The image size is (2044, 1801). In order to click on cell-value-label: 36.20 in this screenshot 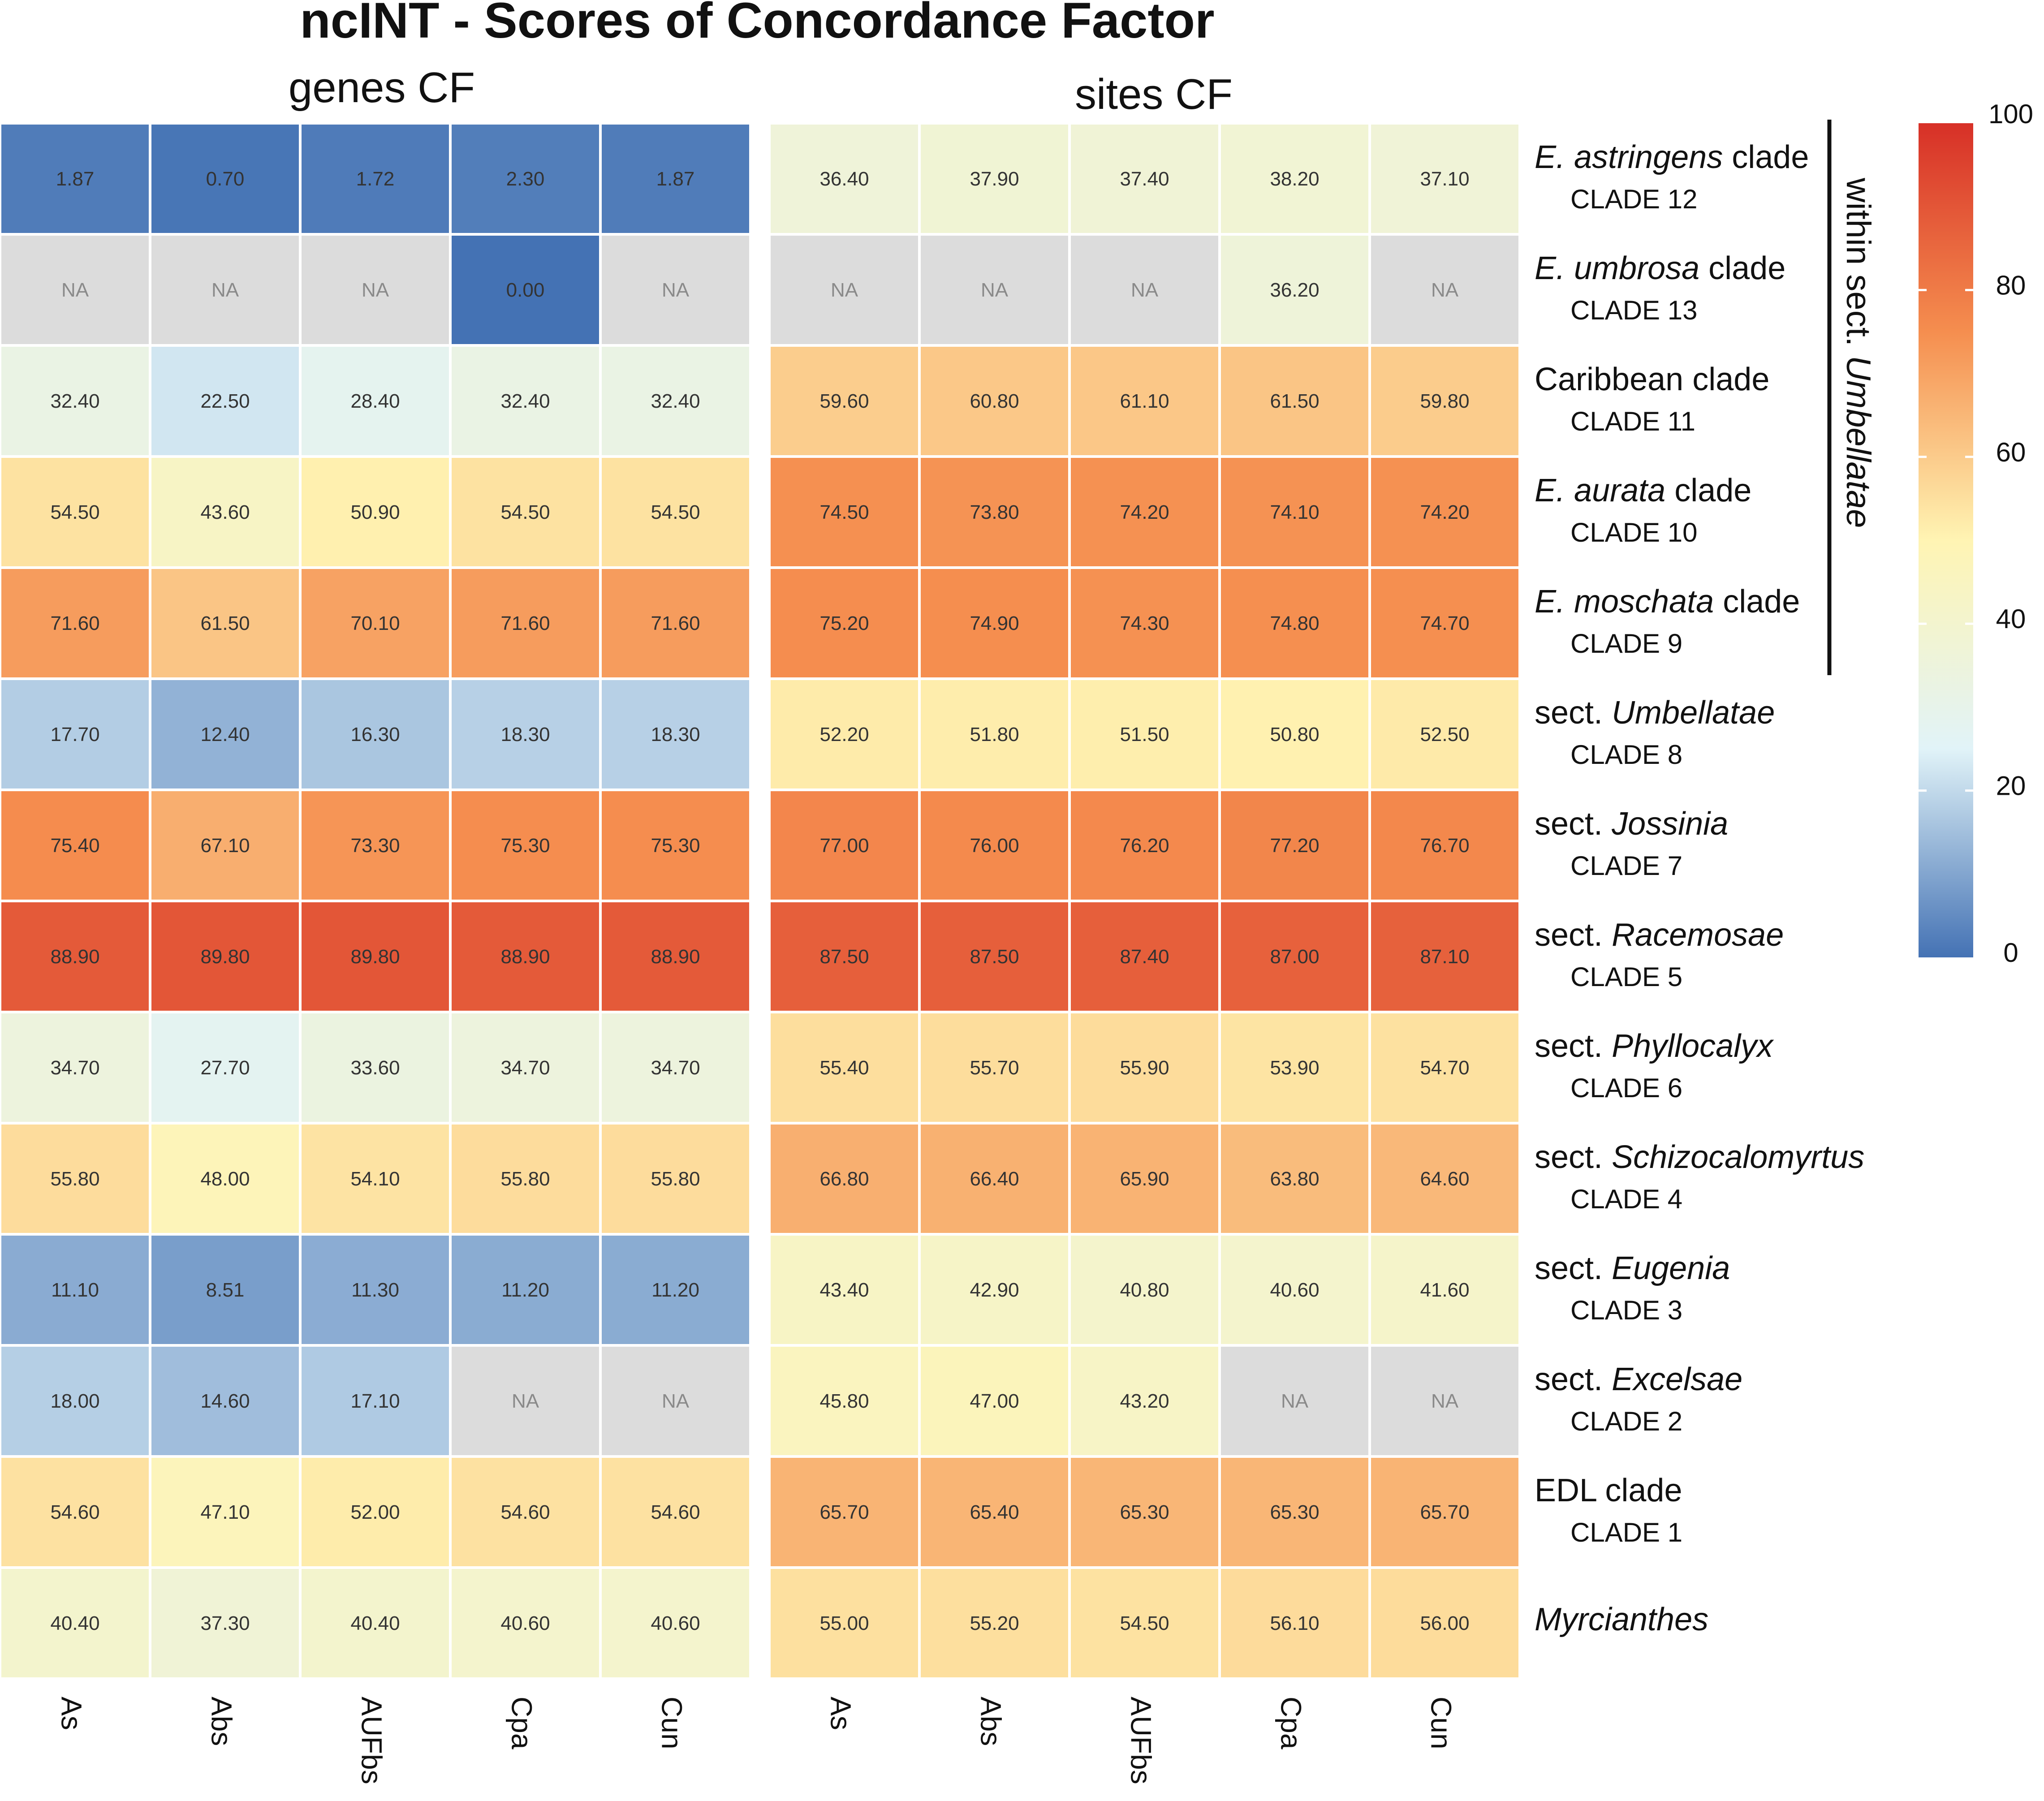, I will do `click(1294, 290)`.